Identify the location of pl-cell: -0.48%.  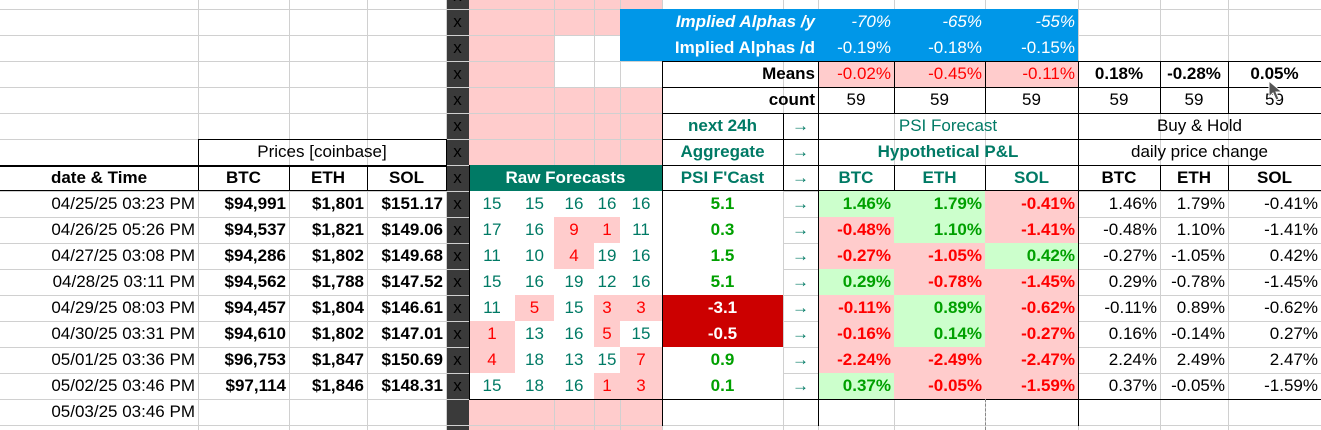
(856, 230).